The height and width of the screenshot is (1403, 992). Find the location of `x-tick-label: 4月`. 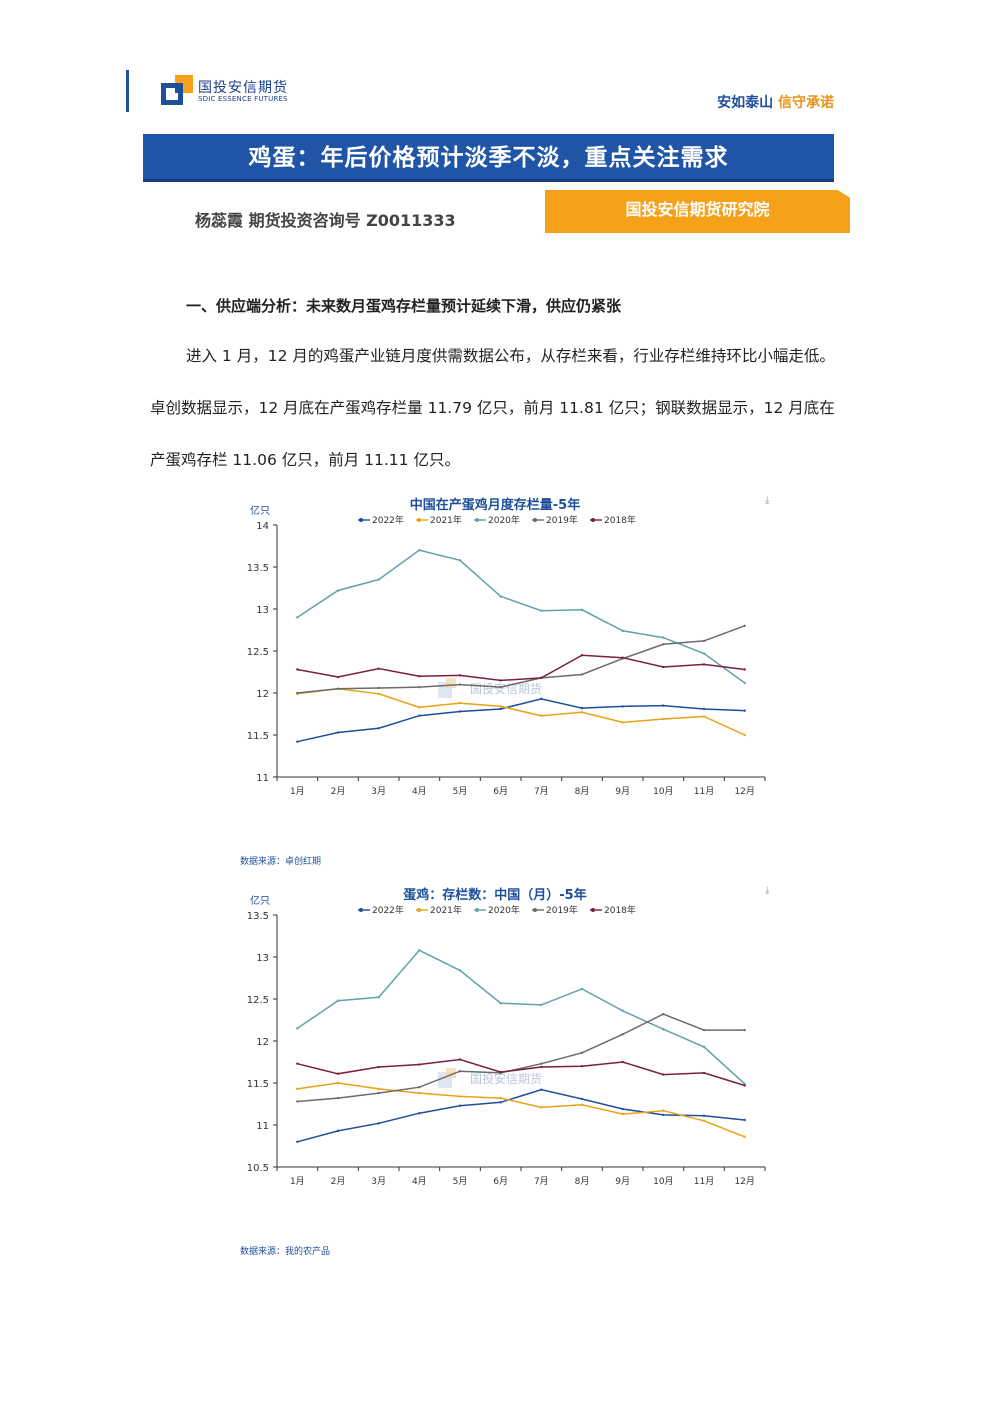

x-tick-label: 4月 is located at coordinates (419, 791).